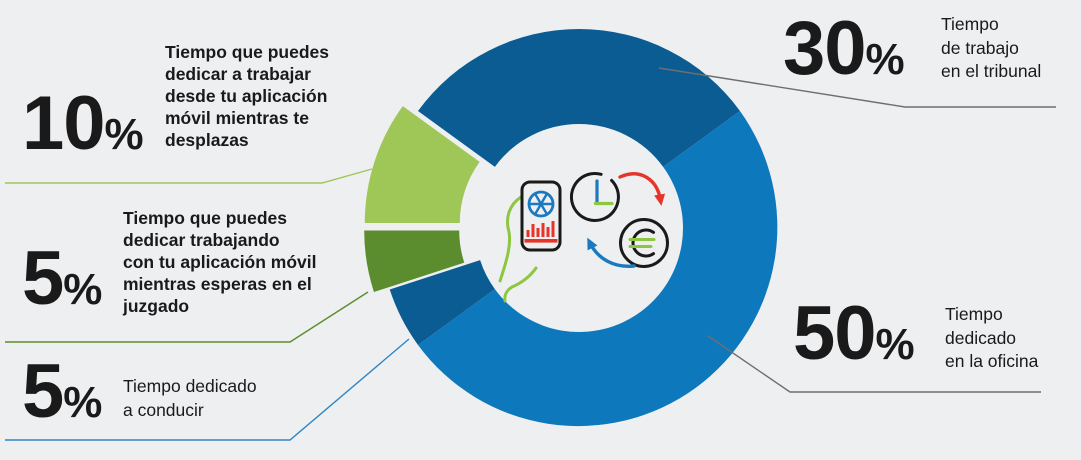 The width and height of the screenshot is (1081, 460). What do you see at coordinates (991, 47) in the screenshot?
I see `callout-court-label: Tiempo de trabajo en el tribunal` at bounding box center [991, 47].